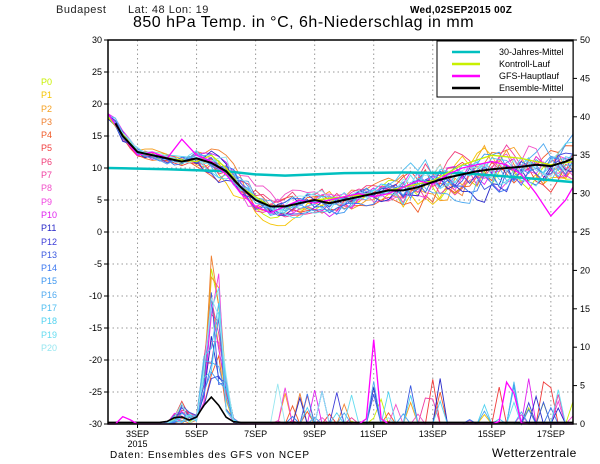 This screenshot has height=464, width=600. What do you see at coordinates (81, 10) in the screenshot?
I see `location-label: Budapest` at bounding box center [81, 10].